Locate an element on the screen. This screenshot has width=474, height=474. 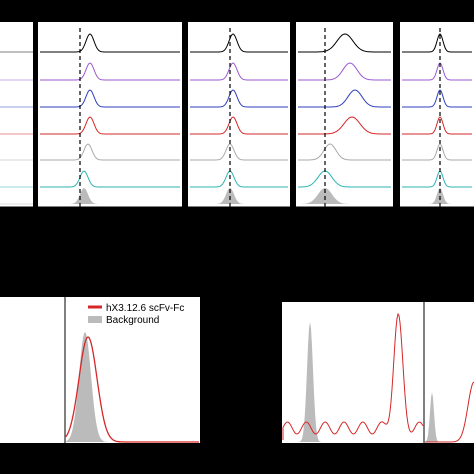
legend-label: hX3.12.6 scFv-Fc is located at coordinates (145, 308).